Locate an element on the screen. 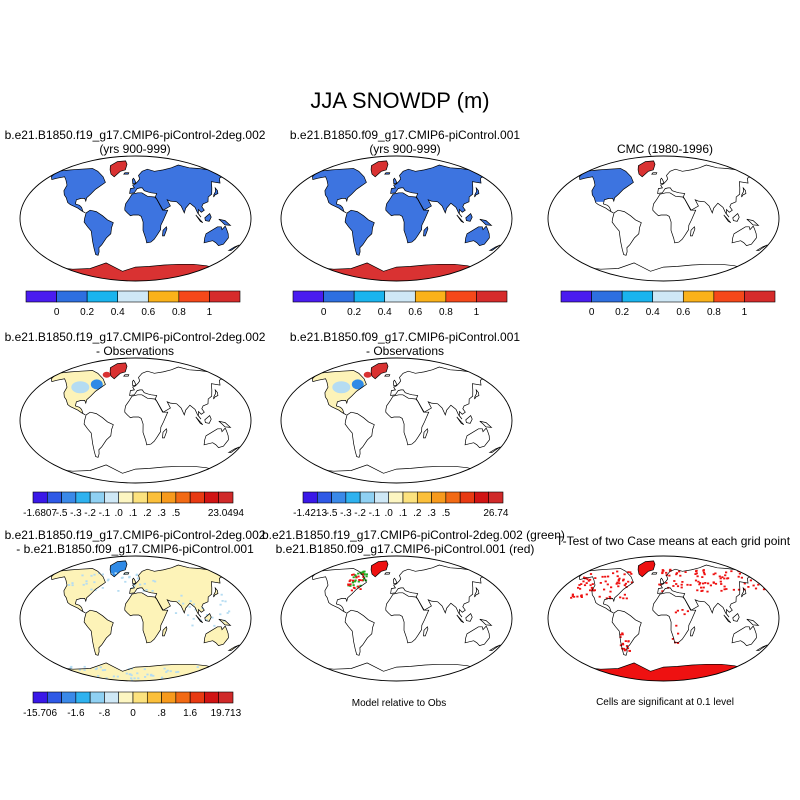 The width and height of the screenshot is (800, 800). colorbar-panel-1: 0 0.2 0.4 0.6 0.8 1 is located at coordinates (133, 304).